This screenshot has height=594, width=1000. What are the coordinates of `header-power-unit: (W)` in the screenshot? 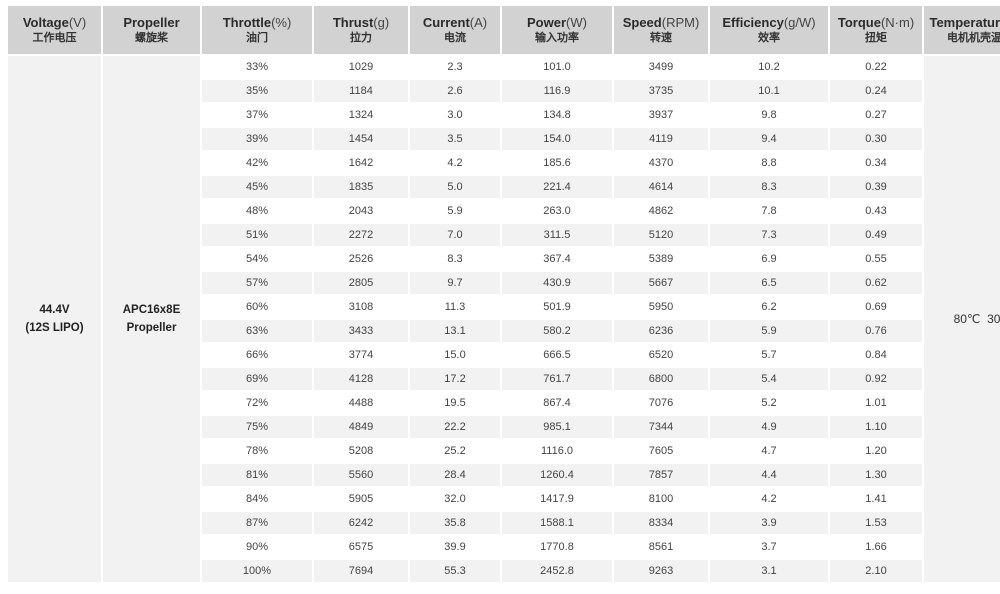 It's located at (576, 22).